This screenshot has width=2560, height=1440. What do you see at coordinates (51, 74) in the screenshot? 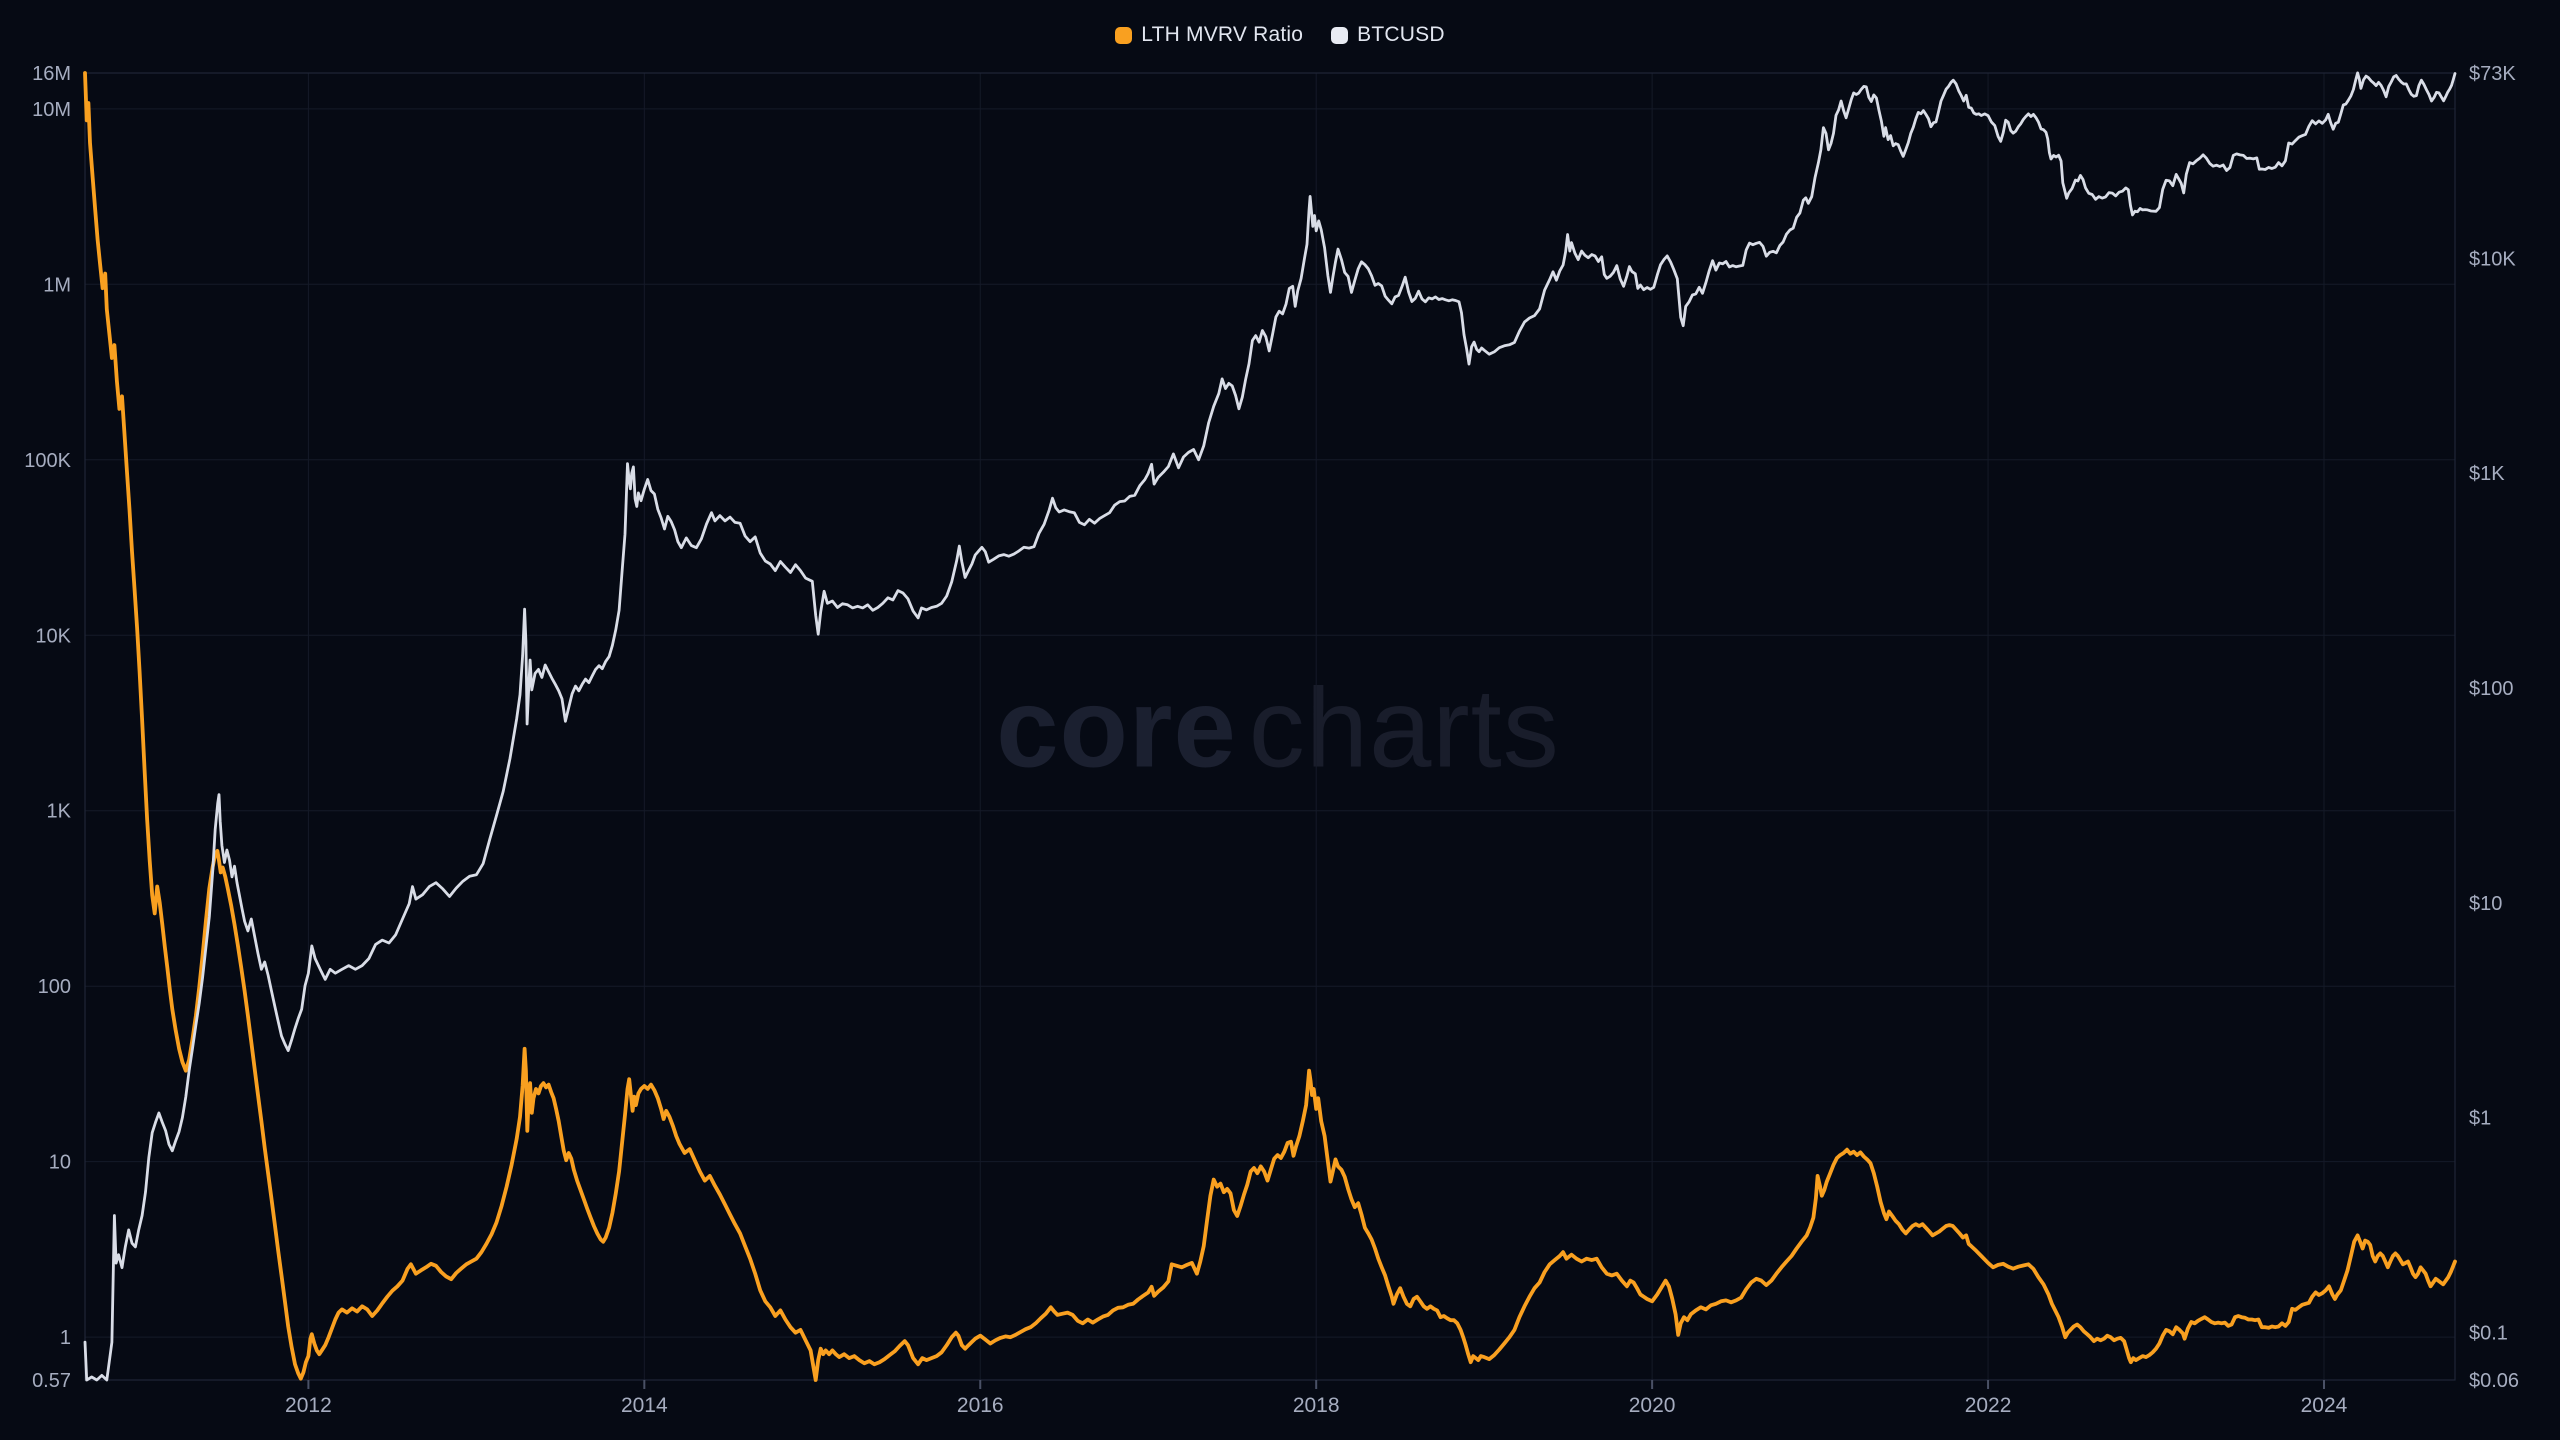
I see `left-axis-label: 16M` at bounding box center [51, 74].